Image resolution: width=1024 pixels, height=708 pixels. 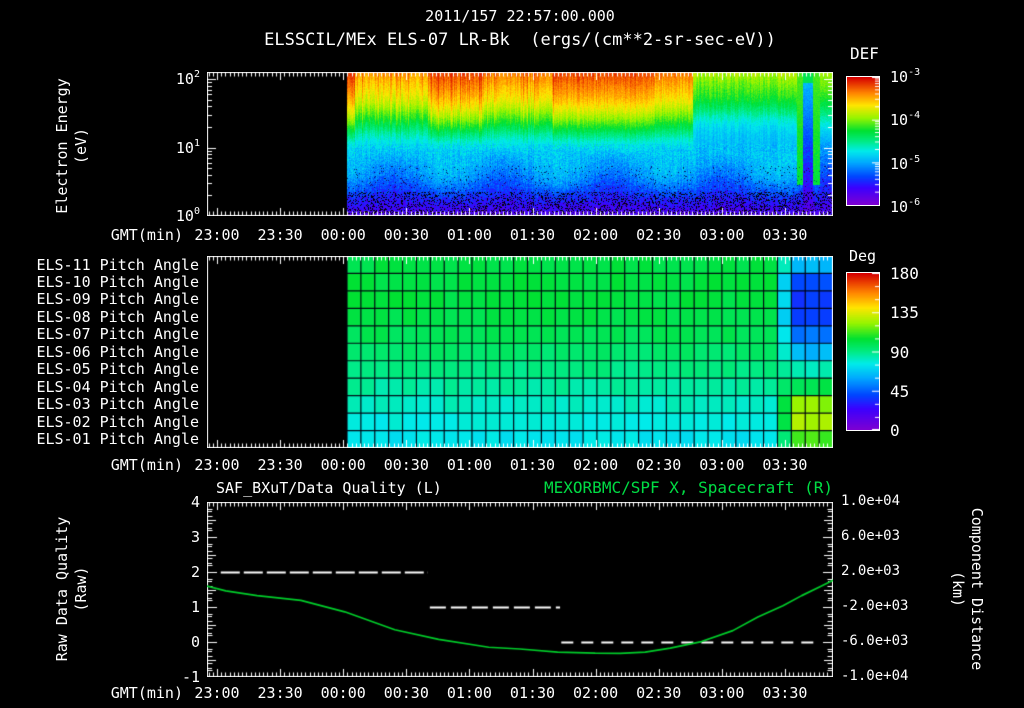 I want to click on pitch-angle-row-label: ELS-11 Pitch Angle, so click(x=117, y=264).